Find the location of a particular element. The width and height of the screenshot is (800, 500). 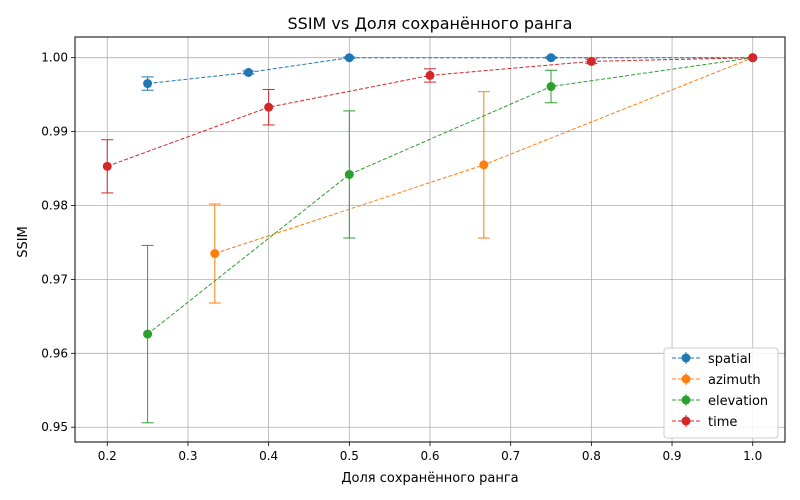

legend-item-azimuth: azimuth is located at coordinates (716, 380).